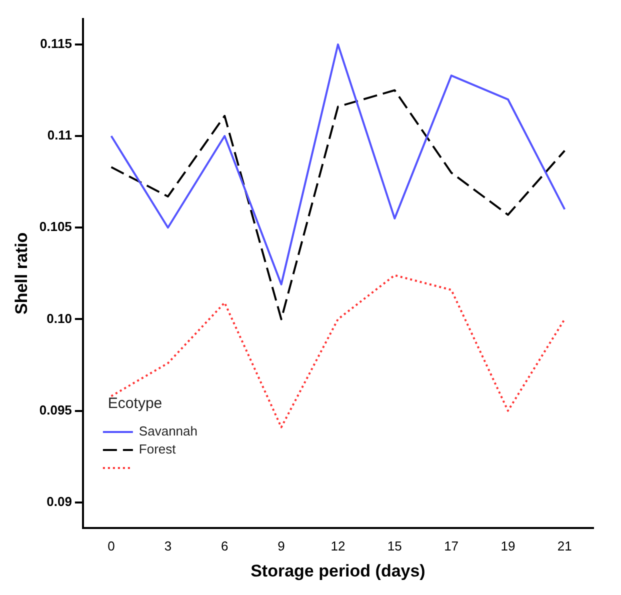 The width and height of the screenshot is (621, 595). Describe the element at coordinates (394, 546) in the screenshot. I see `x-tick-label: 15` at that location.